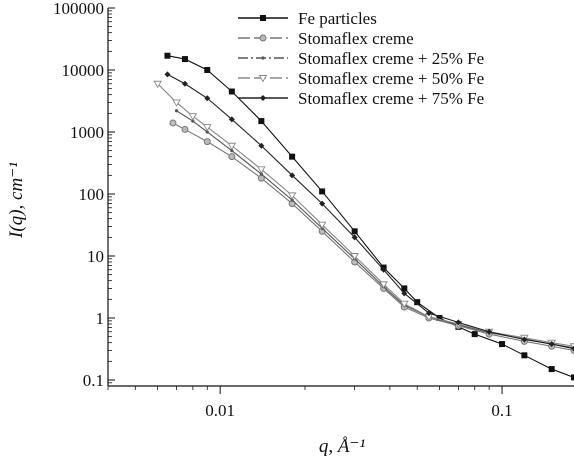 This screenshot has width=574, height=461. I want to click on legend-label: Stomaflex creme + 50% Fe, so click(391, 78).